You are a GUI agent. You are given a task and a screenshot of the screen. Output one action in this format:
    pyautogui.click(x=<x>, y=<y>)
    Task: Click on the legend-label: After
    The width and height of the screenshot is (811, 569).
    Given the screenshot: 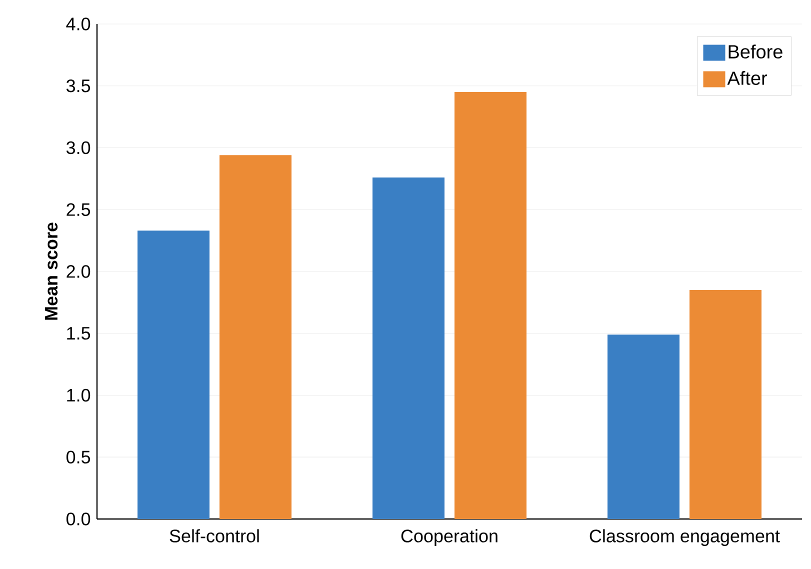 What is the action you would take?
    pyautogui.click(x=747, y=78)
    